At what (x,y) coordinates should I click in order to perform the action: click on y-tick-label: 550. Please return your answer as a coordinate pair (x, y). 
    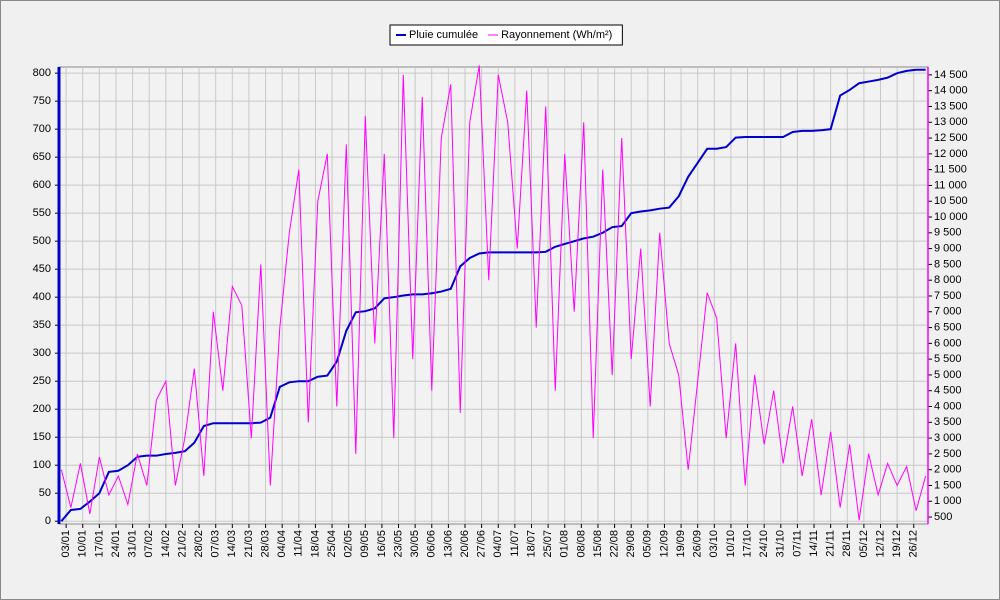
    Looking at the image, I should click on (42, 213).